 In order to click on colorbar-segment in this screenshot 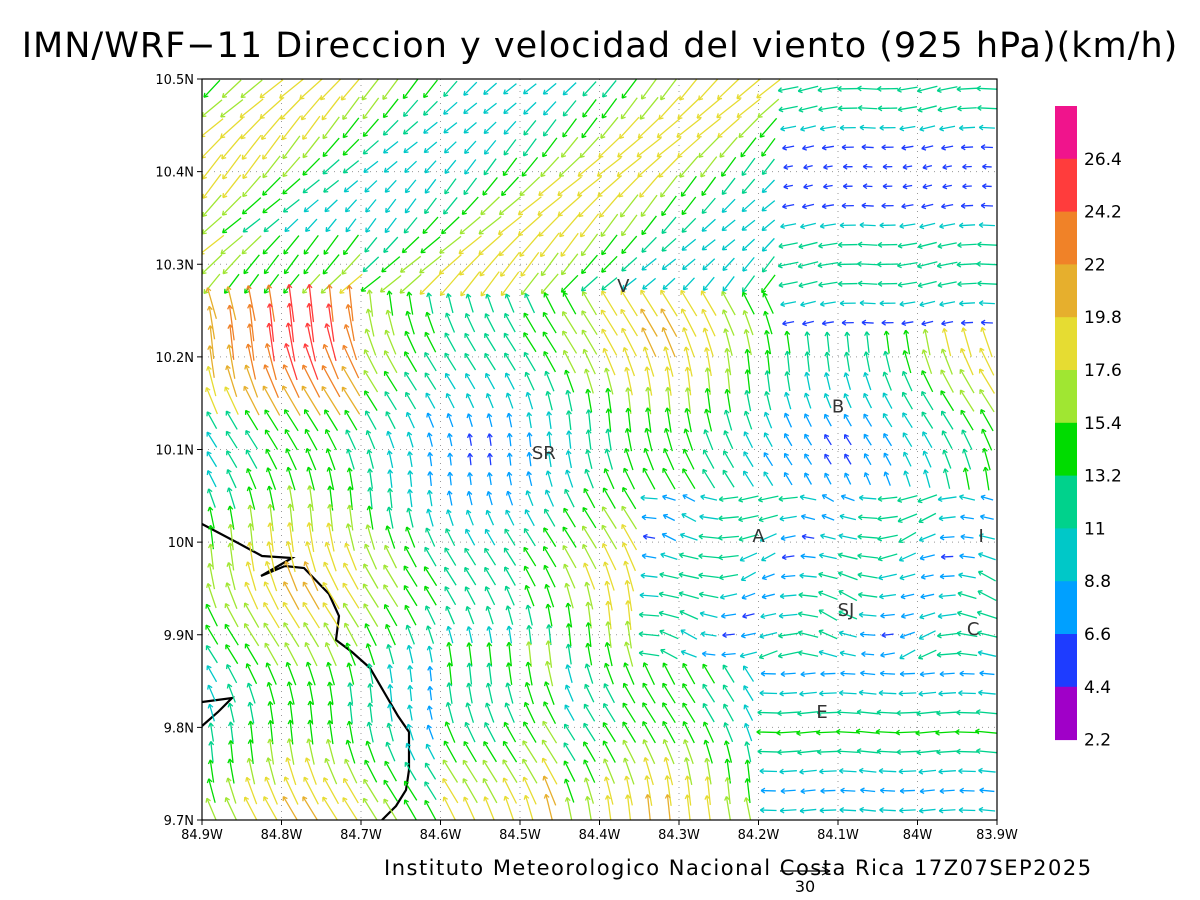, I will do `click(1066, 449)`.